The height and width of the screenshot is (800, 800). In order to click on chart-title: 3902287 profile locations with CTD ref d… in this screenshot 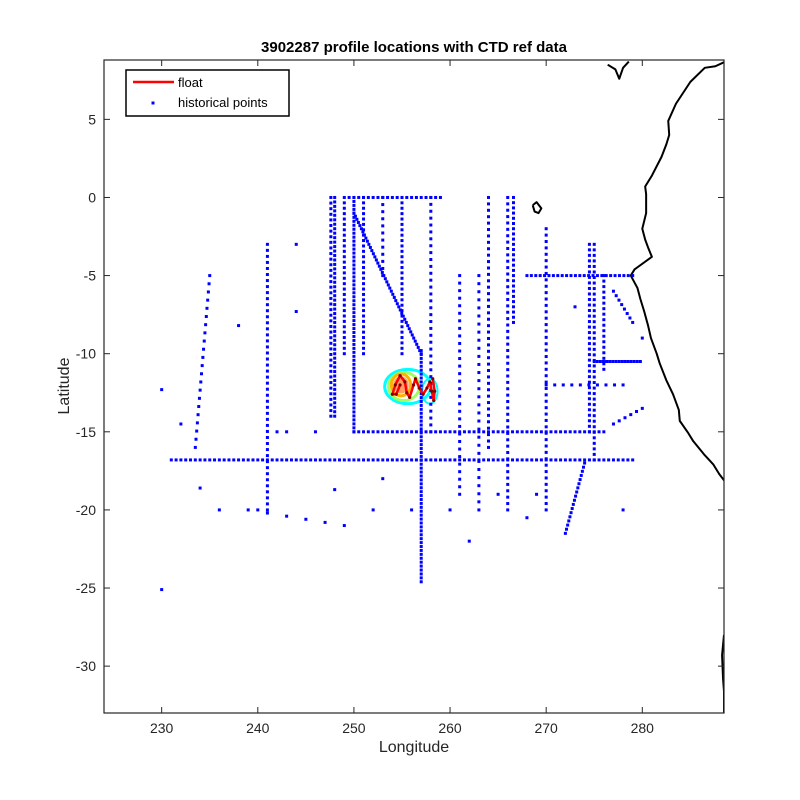, I will do `click(414, 47)`.